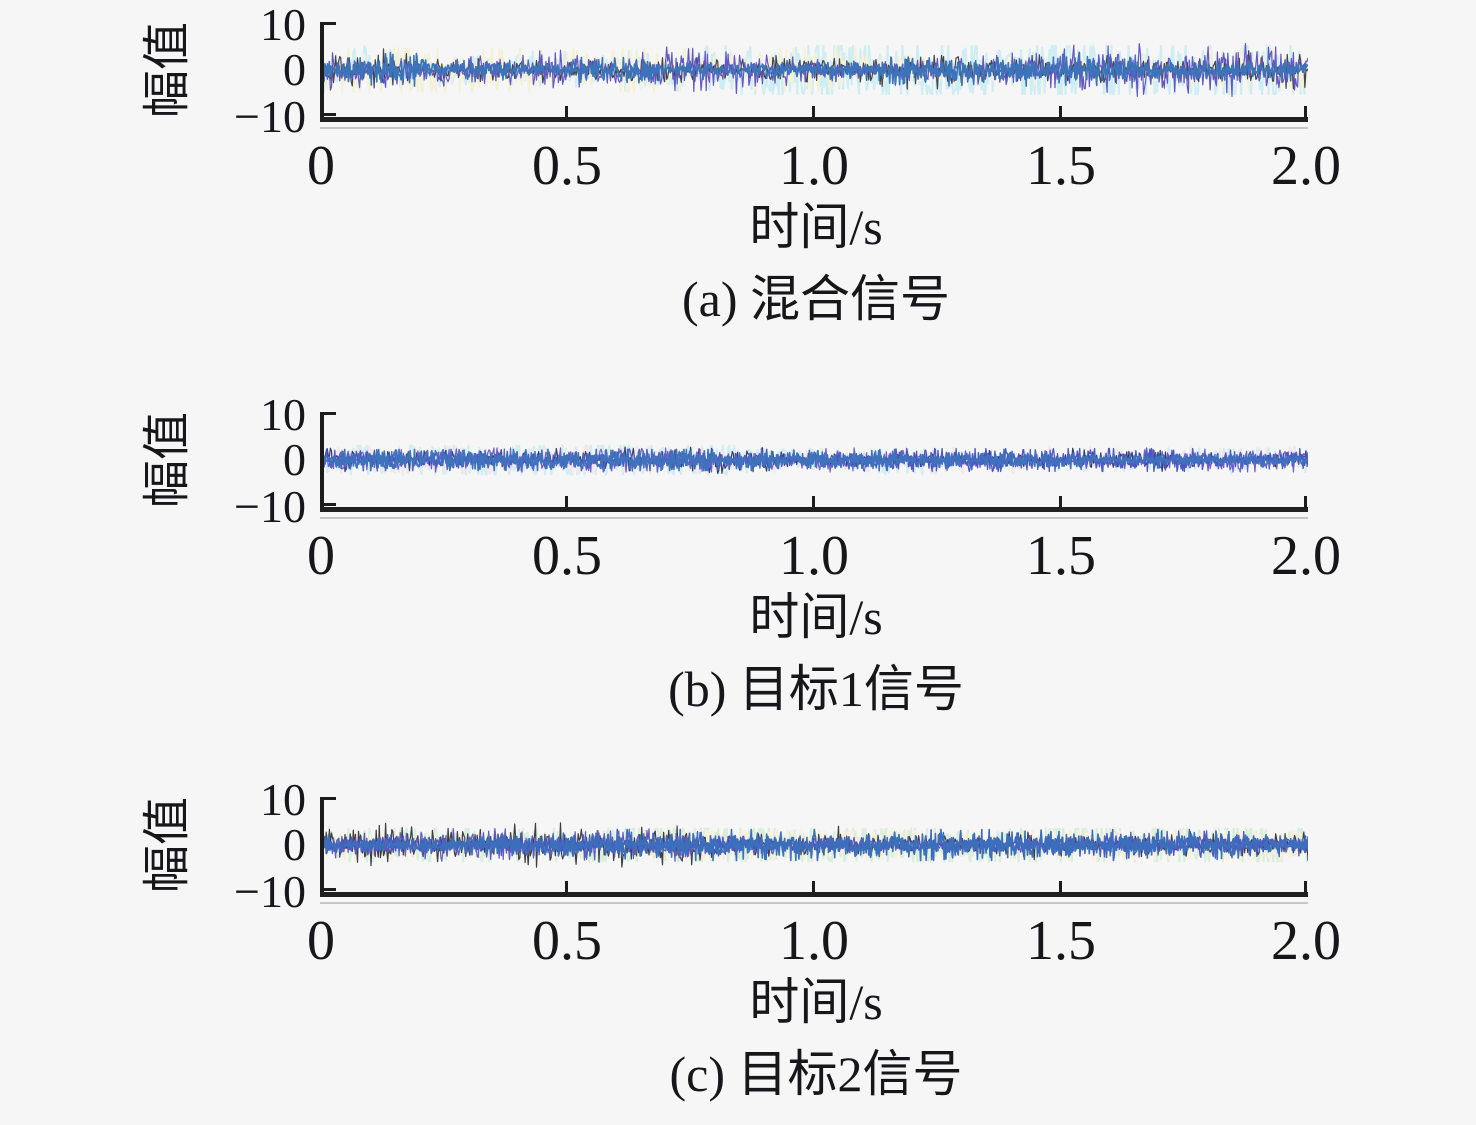  I want to click on subplot-c-caption: (c) 目标2信号, so click(816, 1074).